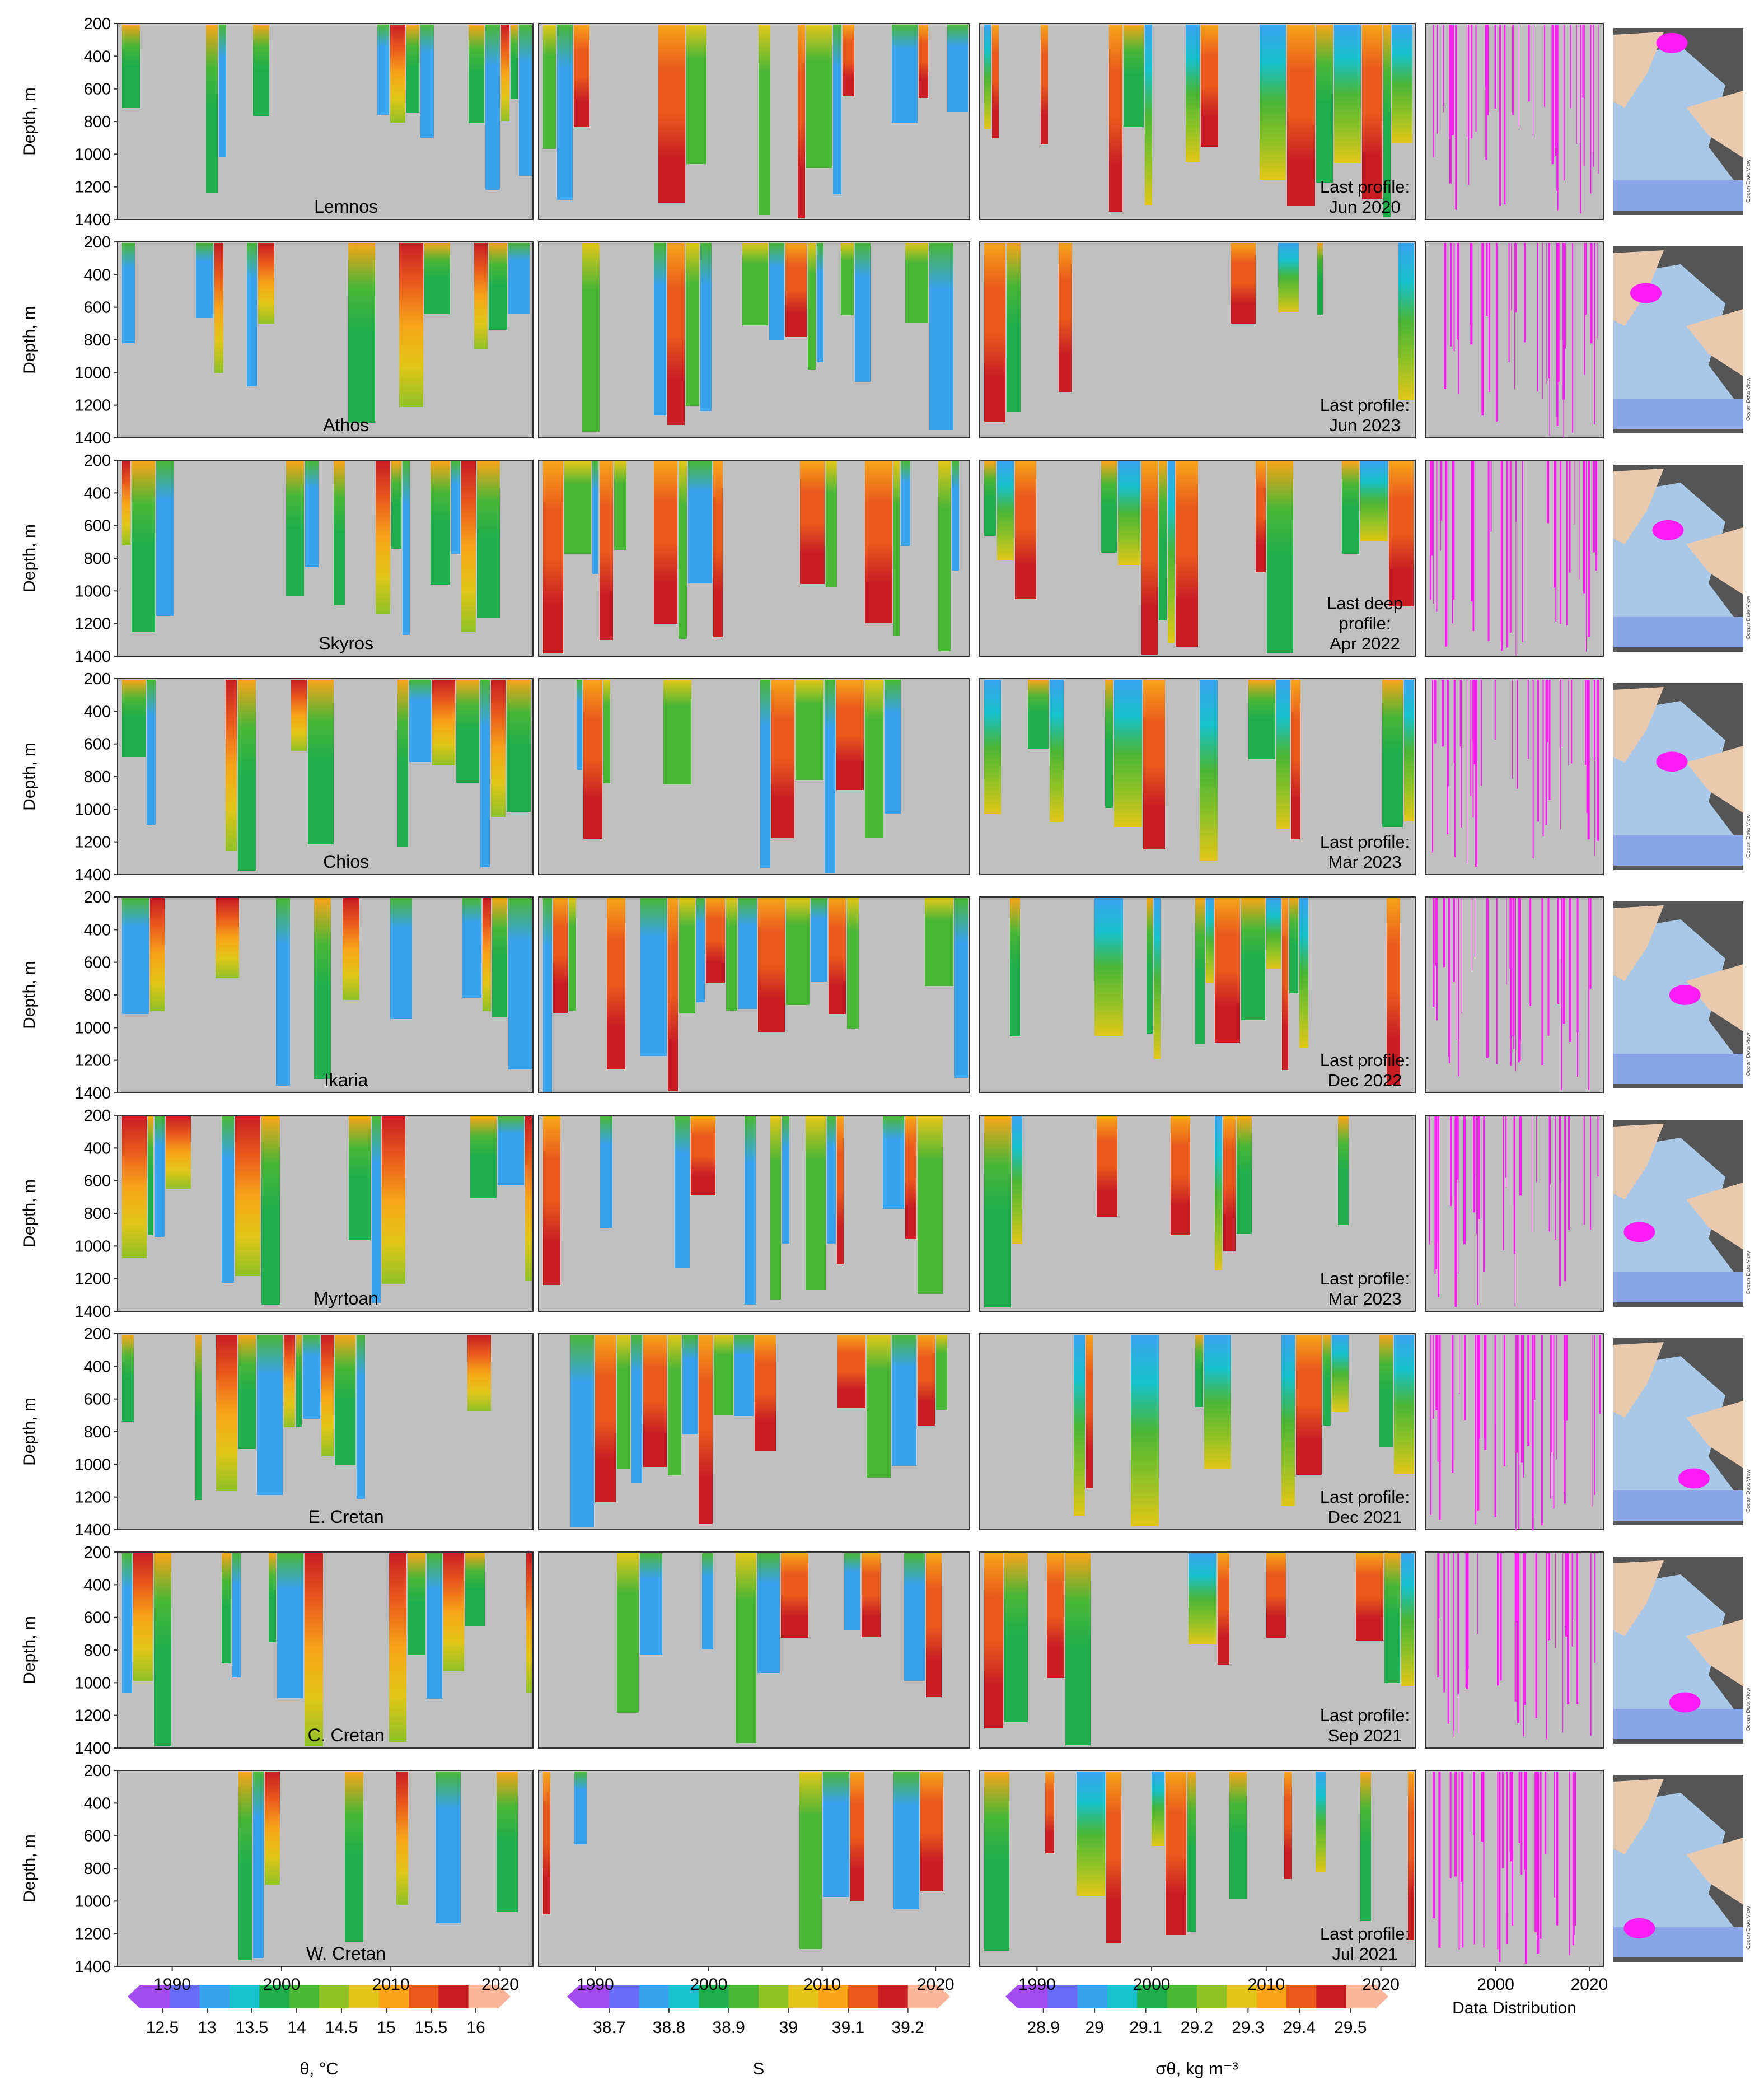 This screenshot has width=1764, height=2089. I want to click on panel-theta, so click(326, 121).